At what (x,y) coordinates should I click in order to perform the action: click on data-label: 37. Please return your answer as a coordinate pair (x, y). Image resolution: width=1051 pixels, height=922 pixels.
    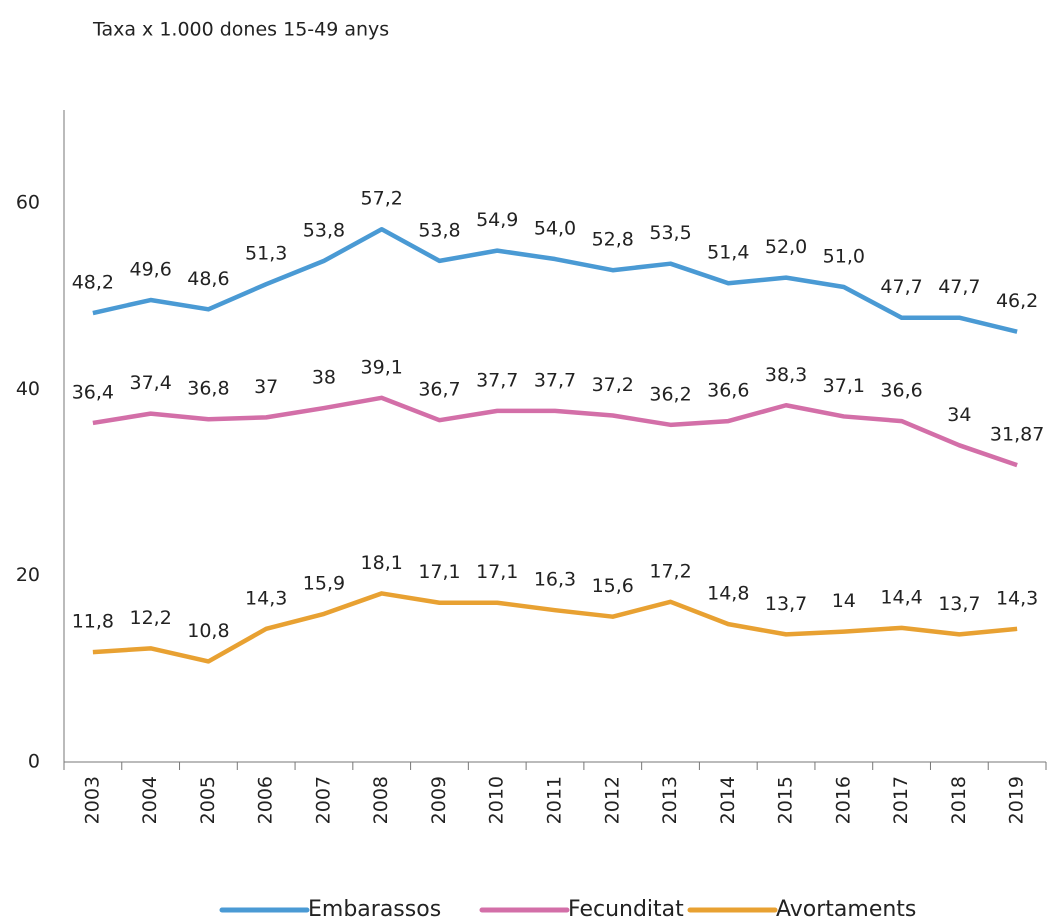
    Looking at the image, I should click on (266, 387).